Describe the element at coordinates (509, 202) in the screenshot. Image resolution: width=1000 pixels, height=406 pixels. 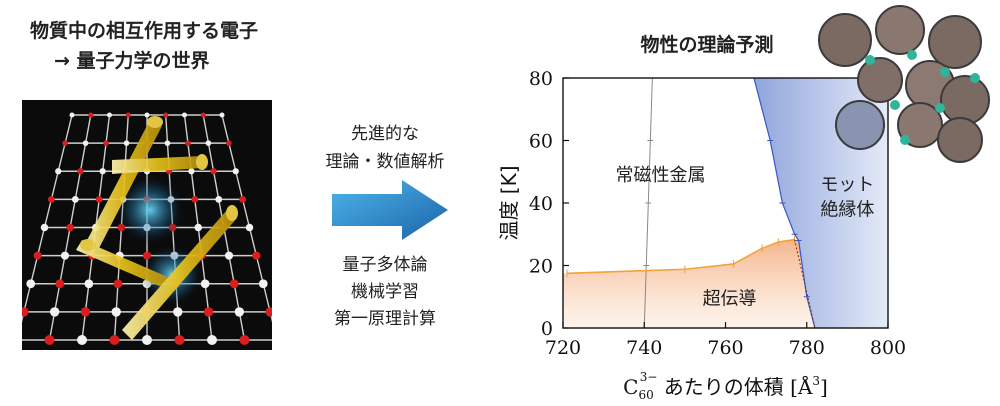
I see `y-axis-label: 温度 [K]` at that location.